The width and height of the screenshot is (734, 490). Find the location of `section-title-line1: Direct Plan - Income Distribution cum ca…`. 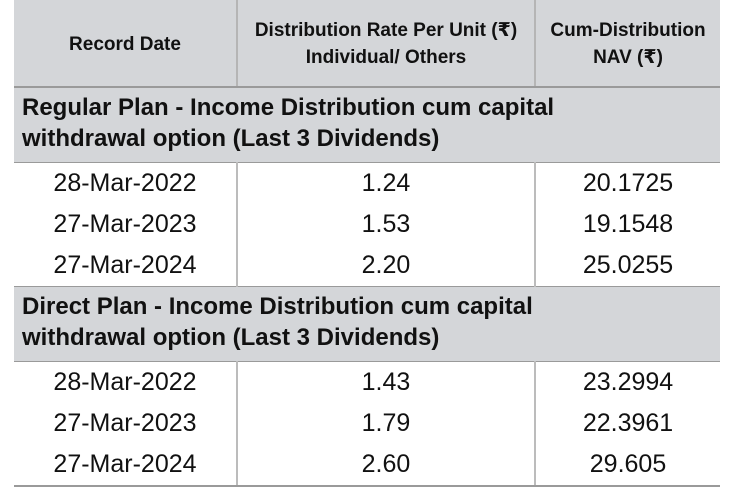

section-title-line1: Direct Plan - Income Distribution cum ca… is located at coordinates (277, 306).